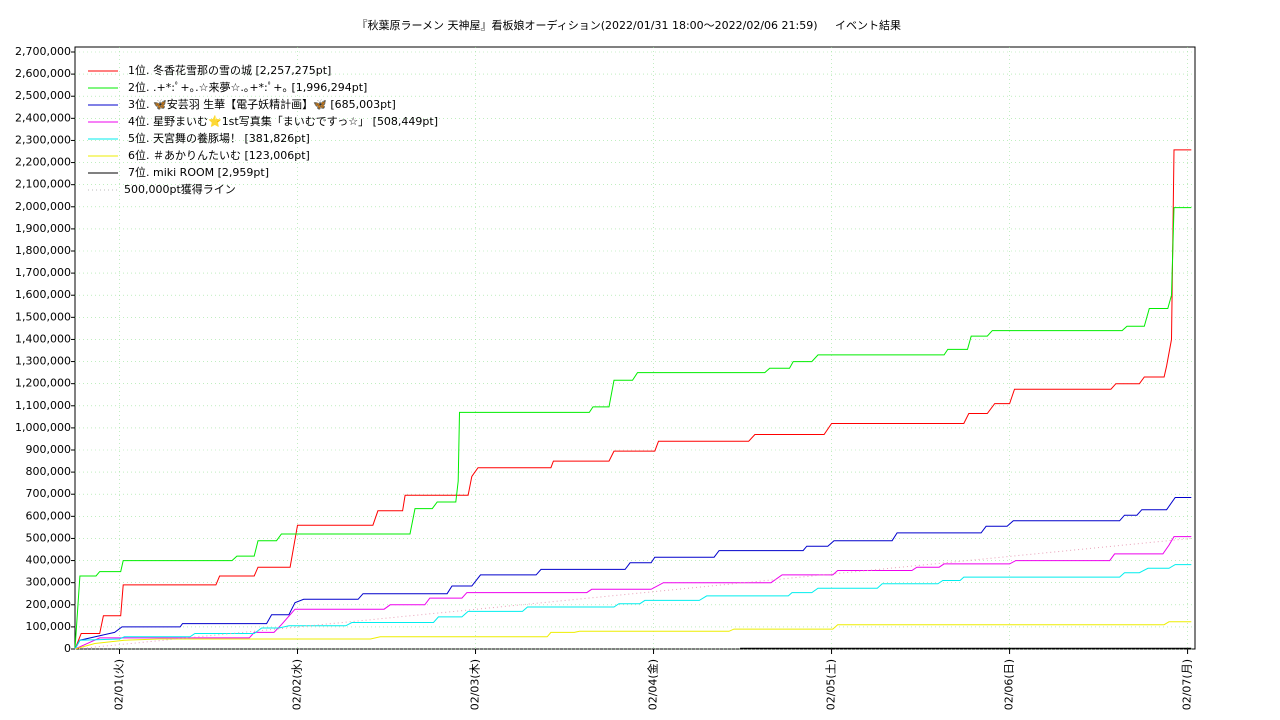  I want to click on x-tick-label: 02/05(土), so click(831, 684).